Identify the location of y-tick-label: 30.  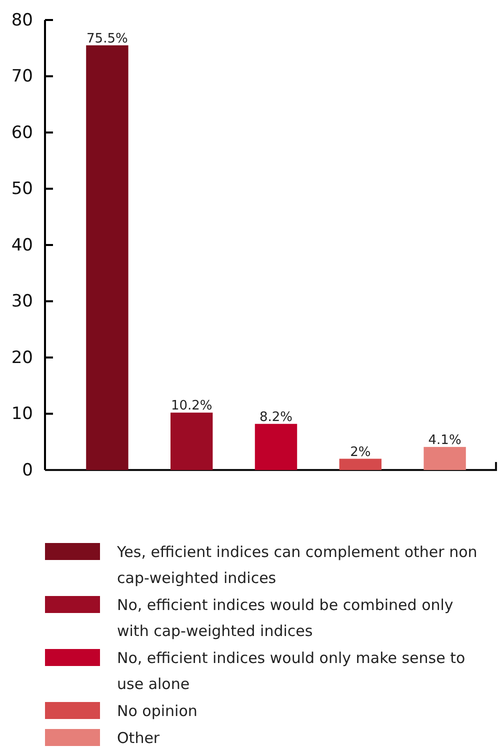
(22, 302).